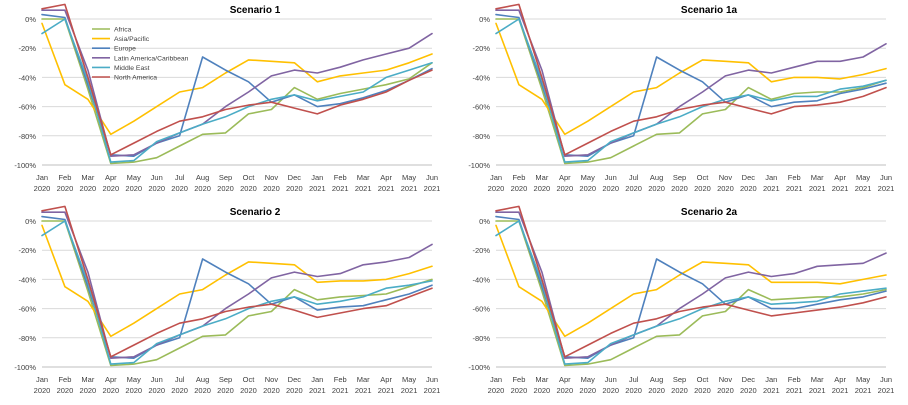  I want to click on y-tick-label: -40%, so click(481, 279).